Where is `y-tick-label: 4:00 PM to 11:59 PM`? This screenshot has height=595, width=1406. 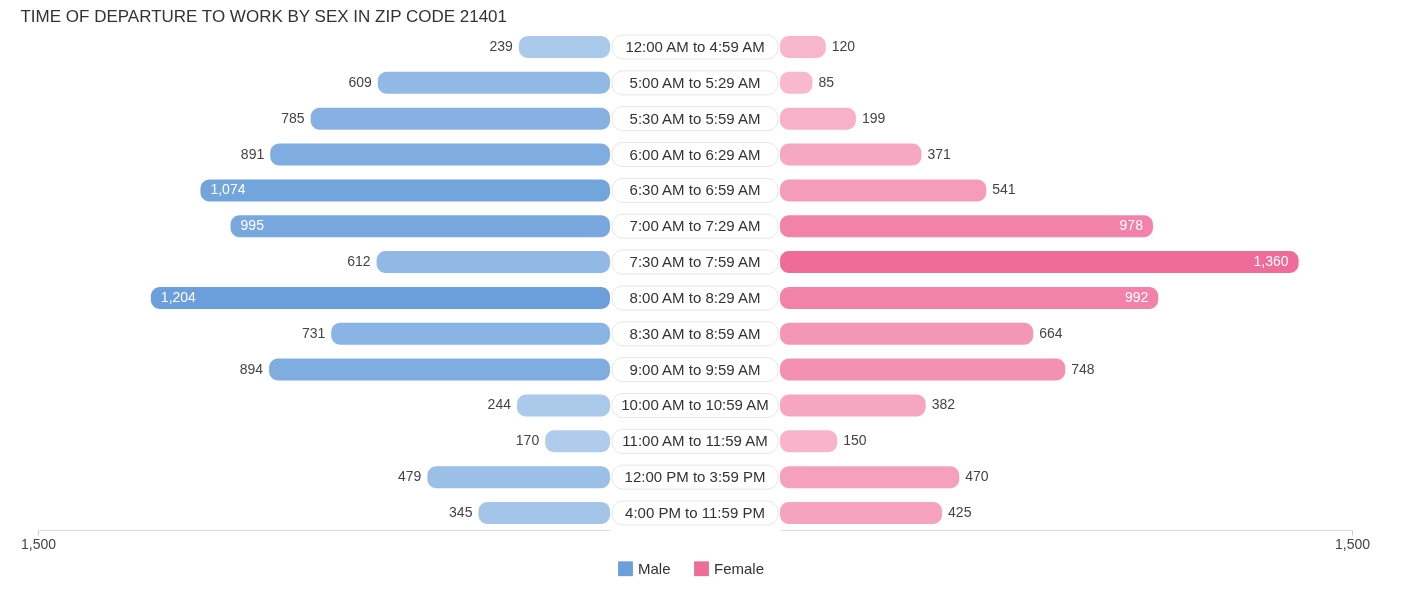 y-tick-label: 4:00 PM to 11:59 PM is located at coordinates (695, 512).